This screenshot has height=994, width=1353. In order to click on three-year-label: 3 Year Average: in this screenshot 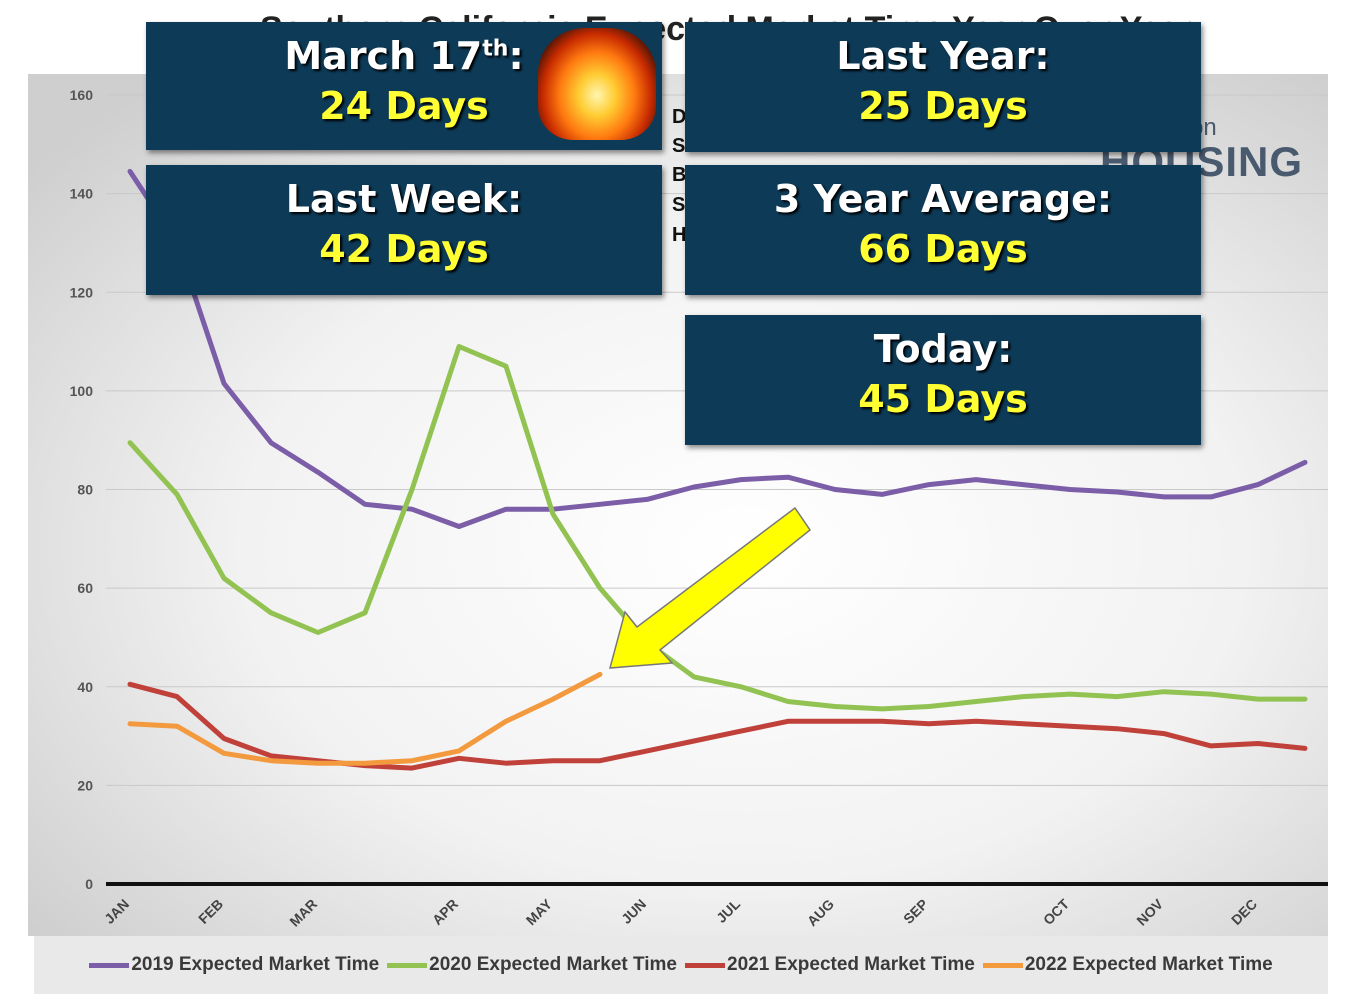, I will do `click(943, 199)`.